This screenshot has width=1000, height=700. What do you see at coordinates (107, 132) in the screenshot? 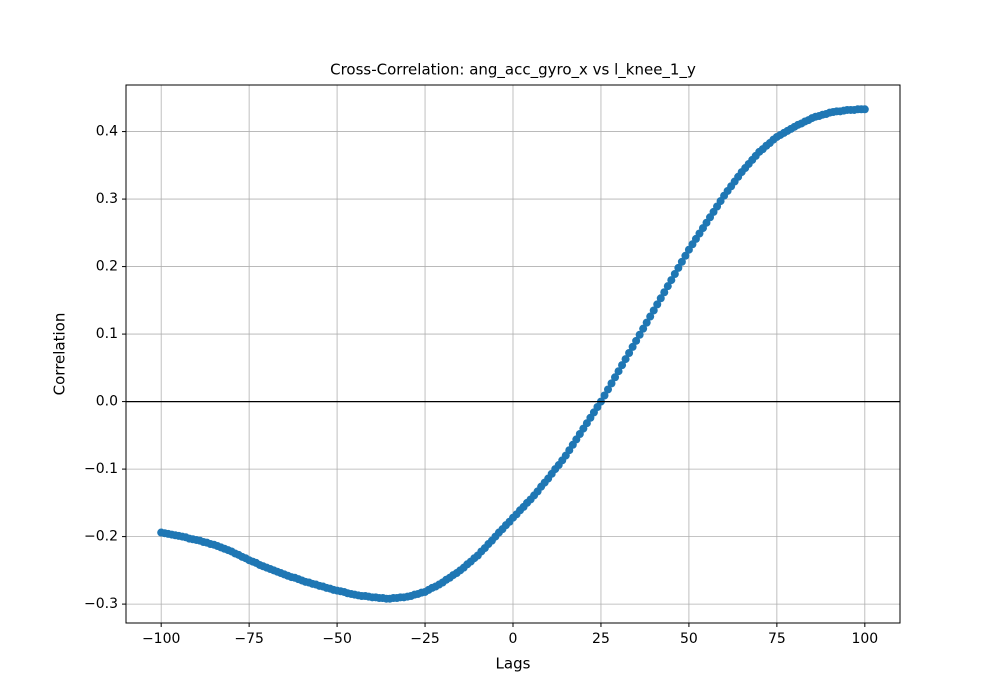
I see `y-tick-label: 0.4` at bounding box center [107, 132].